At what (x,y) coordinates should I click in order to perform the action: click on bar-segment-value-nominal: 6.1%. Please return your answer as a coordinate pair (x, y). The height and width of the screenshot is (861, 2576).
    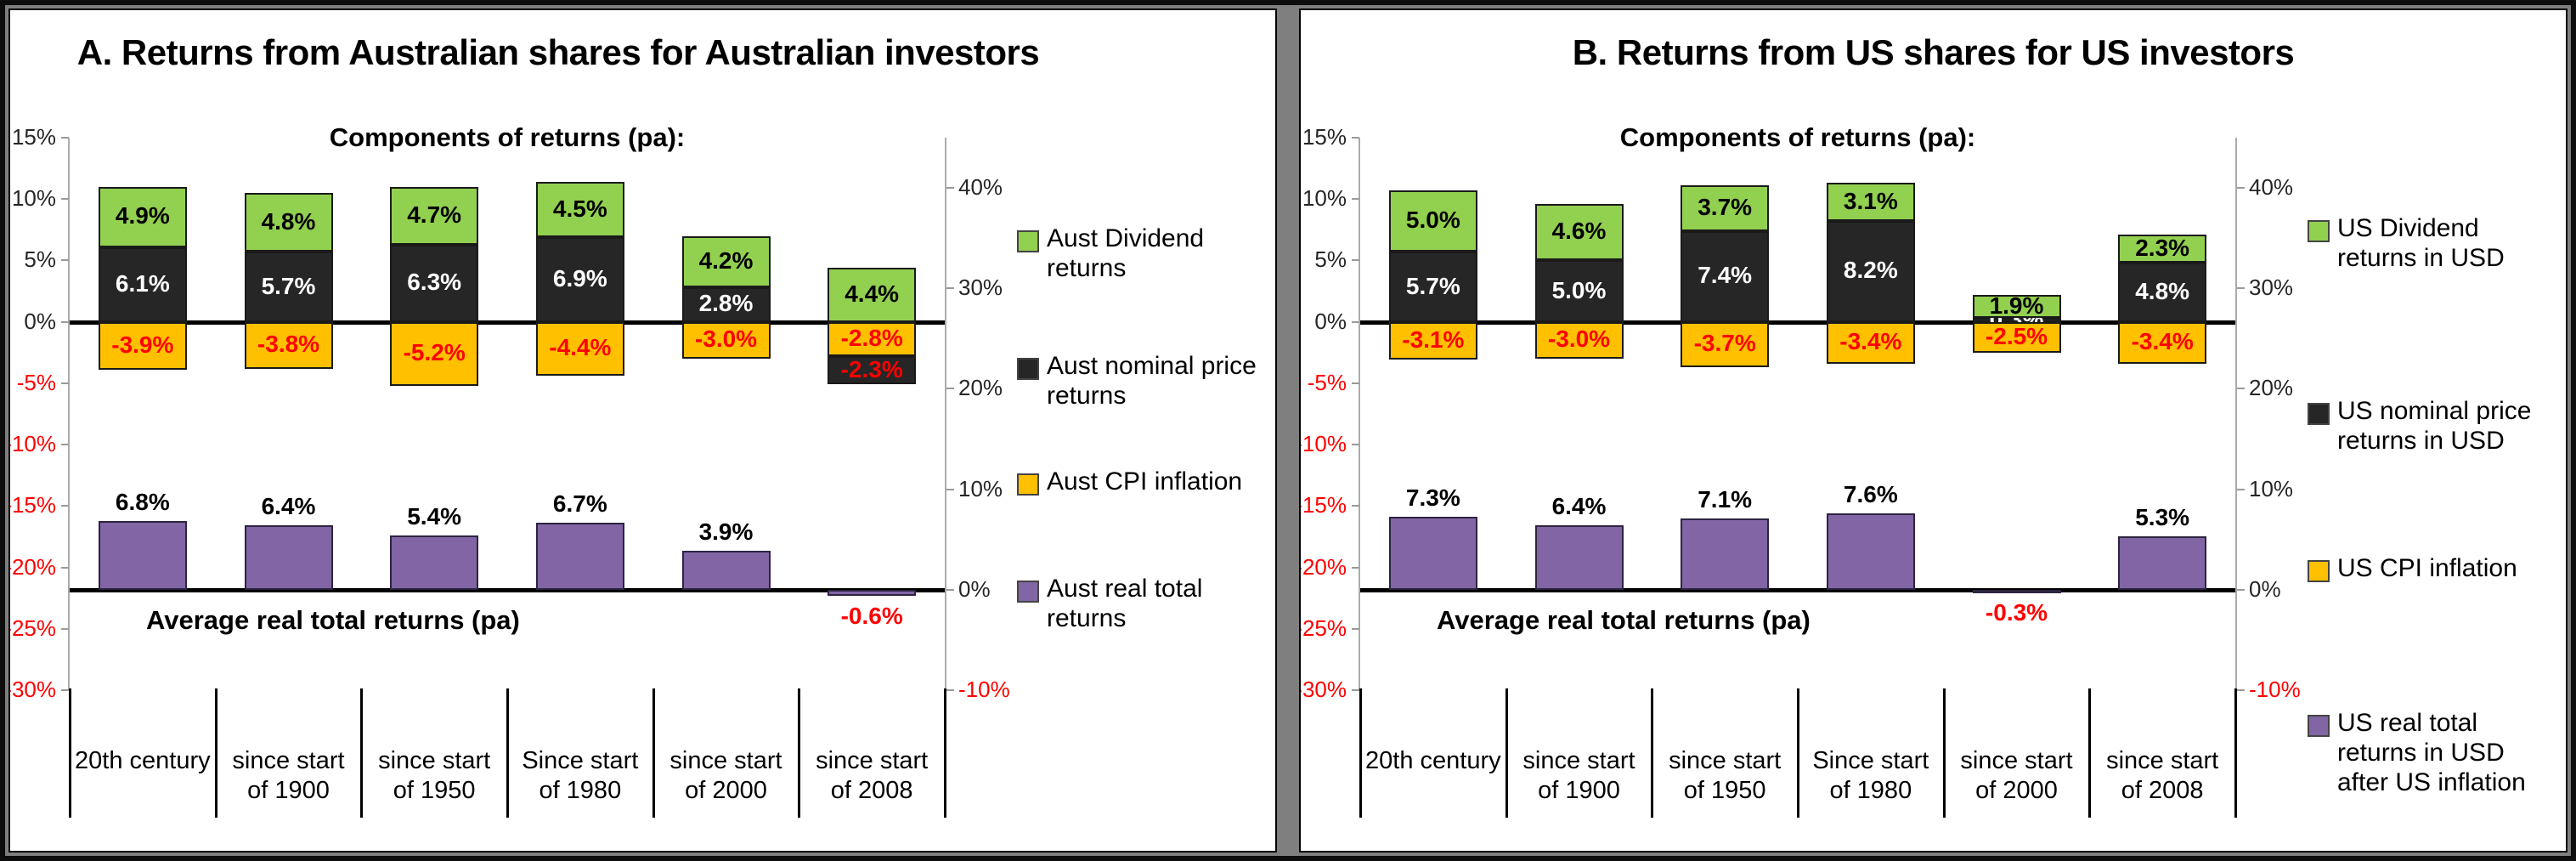
    Looking at the image, I should click on (143, 283).